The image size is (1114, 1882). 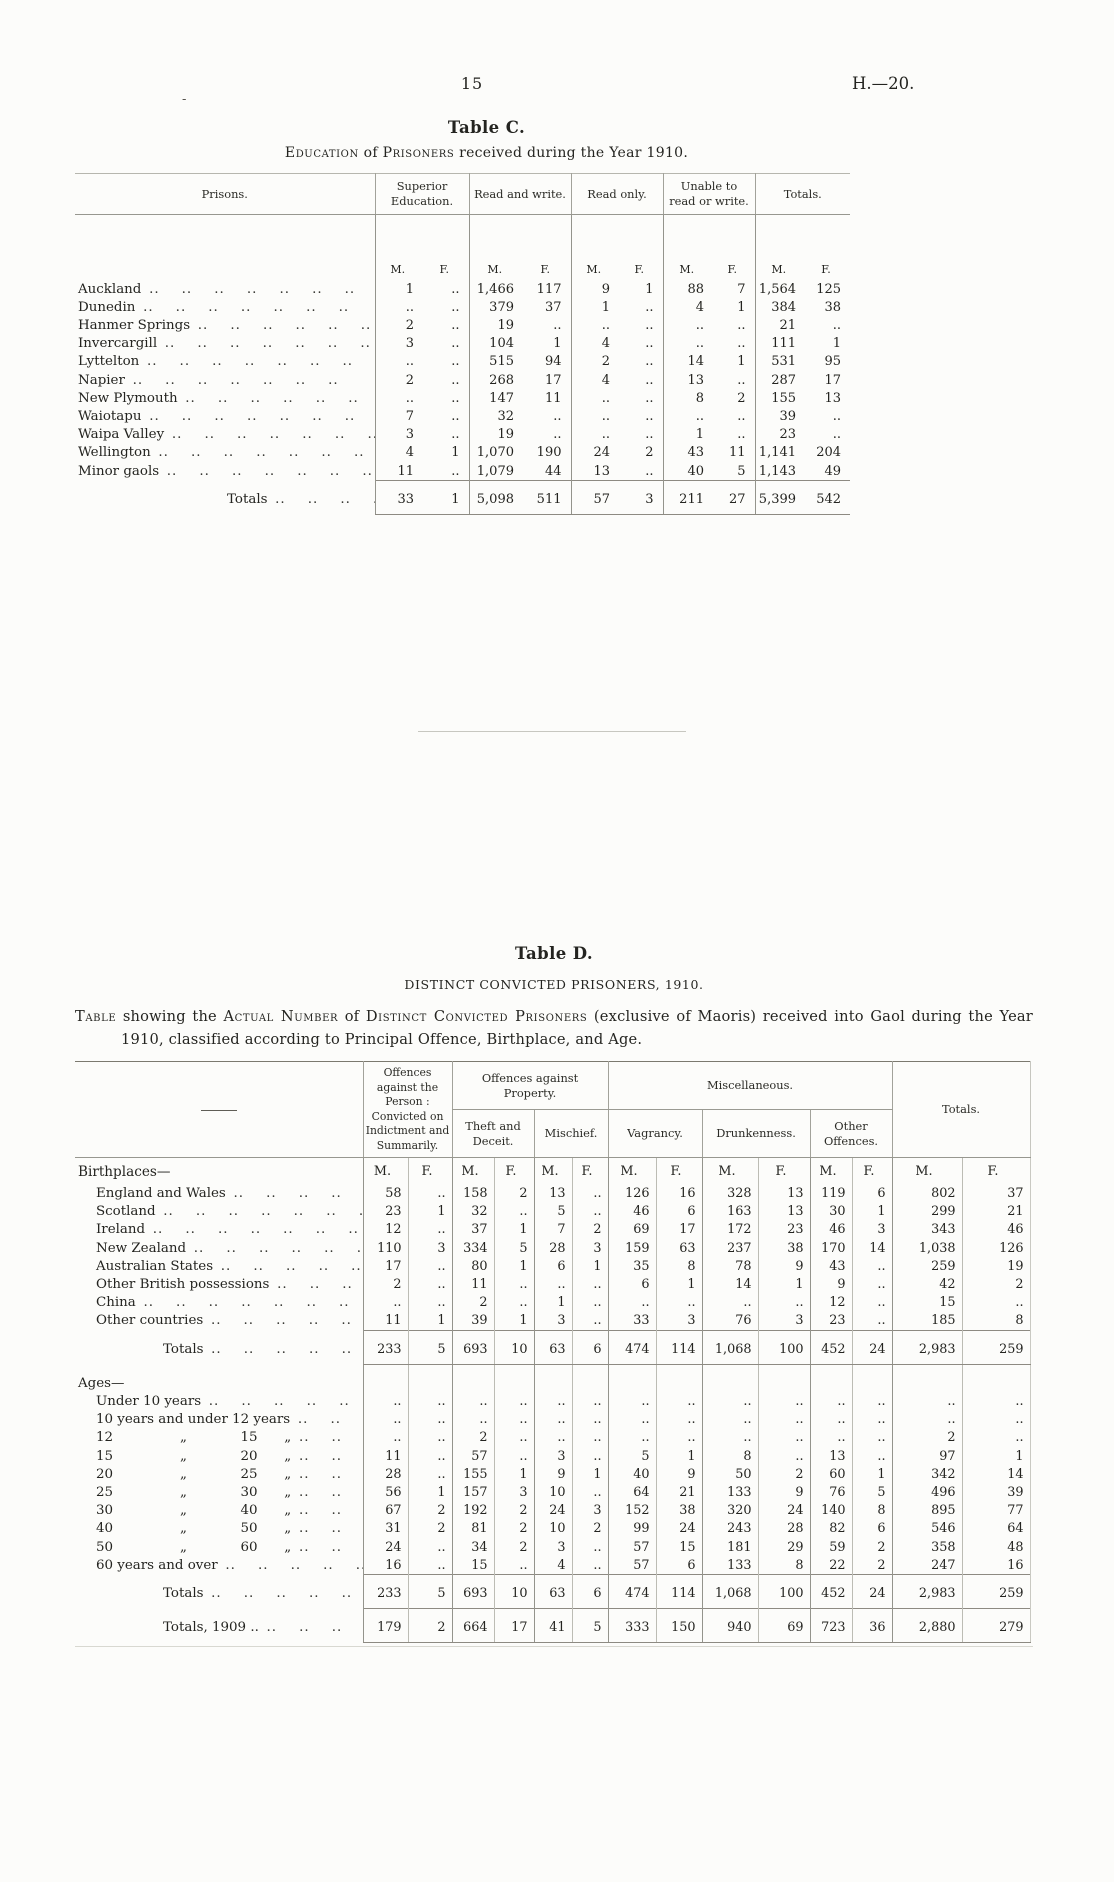 What do you see at coordinates (370, 153) in the screenshot?
I see `subtitle-word: of` at bounding box center [370, 153].